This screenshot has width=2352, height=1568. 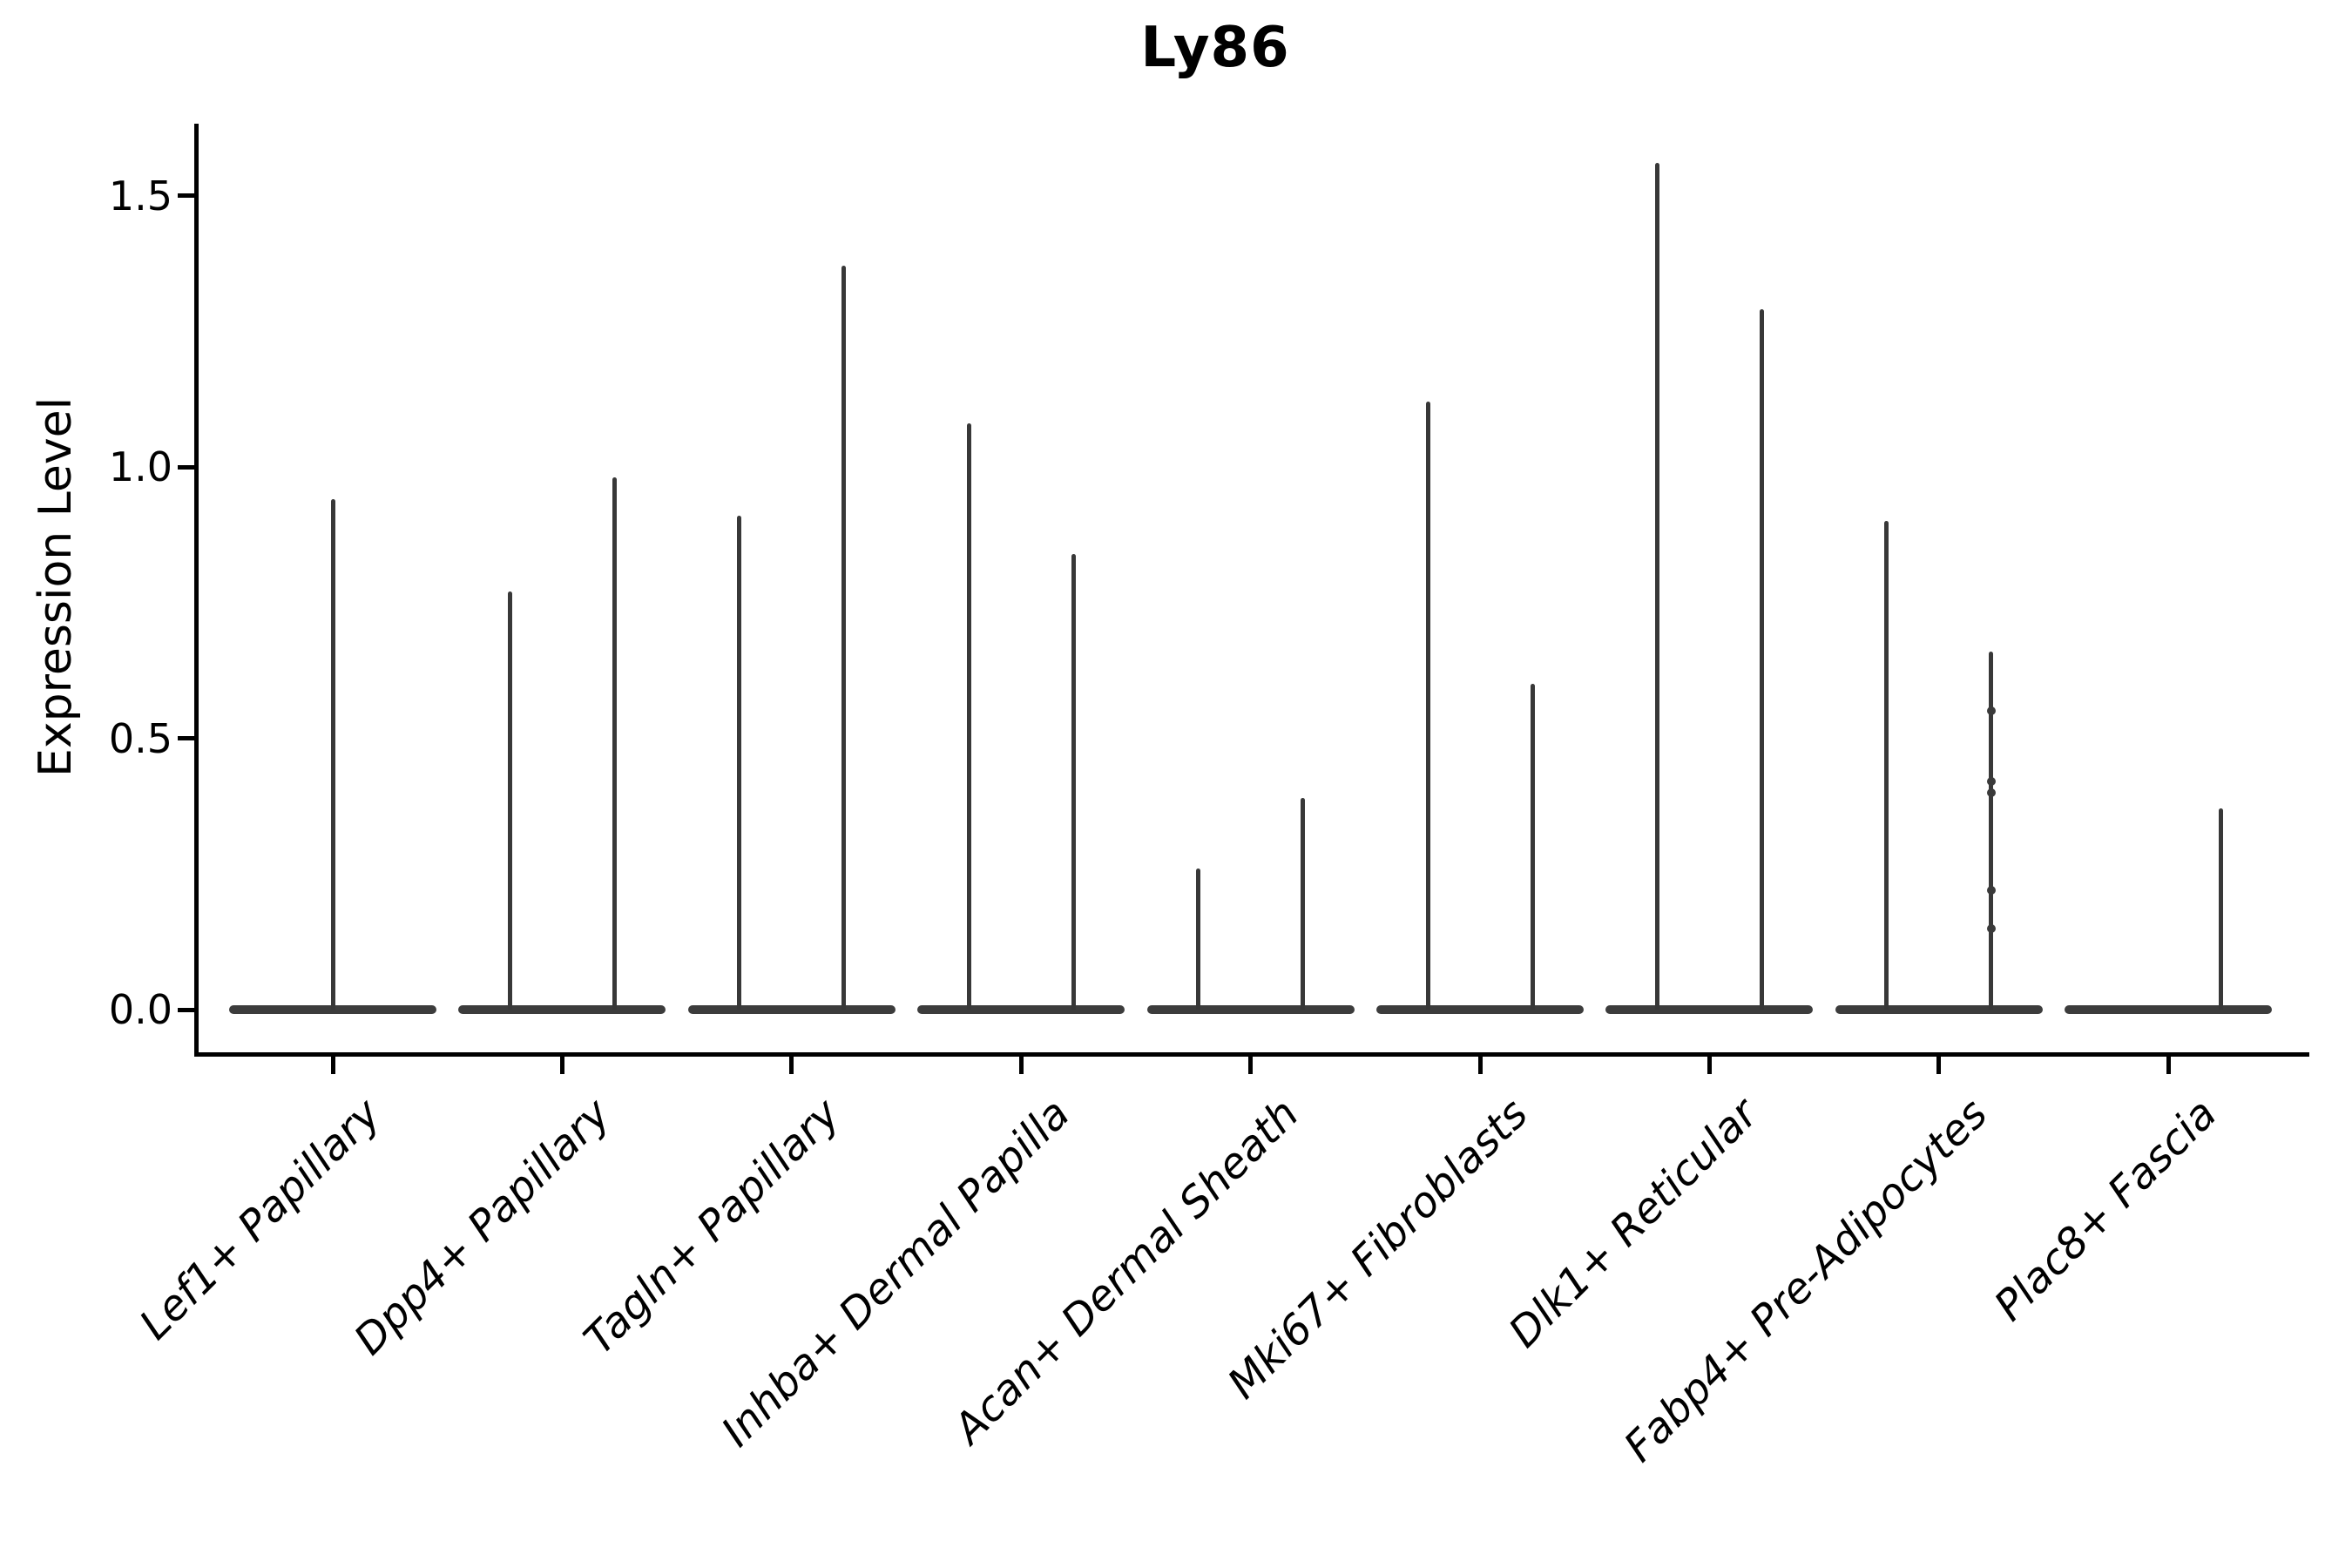 I want to click on chart-title: Ly86, so click(x=1215, y=48).